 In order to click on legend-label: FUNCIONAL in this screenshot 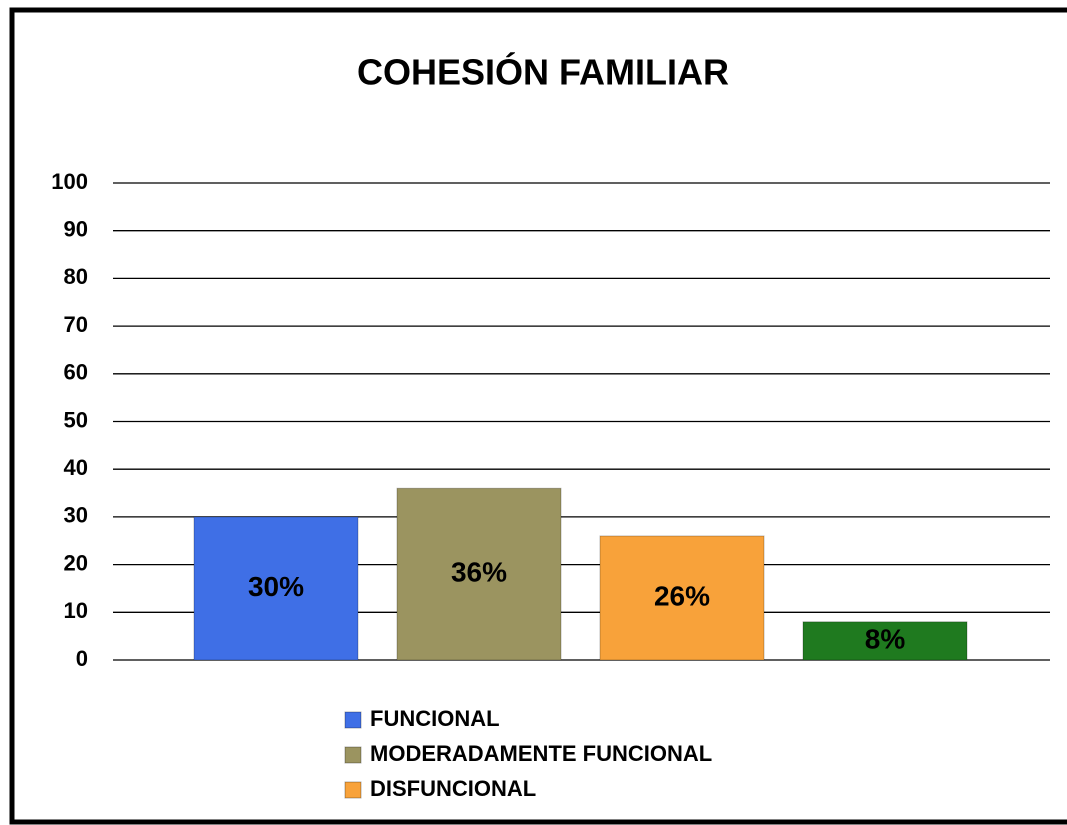, I will do `click(435, 718)`.